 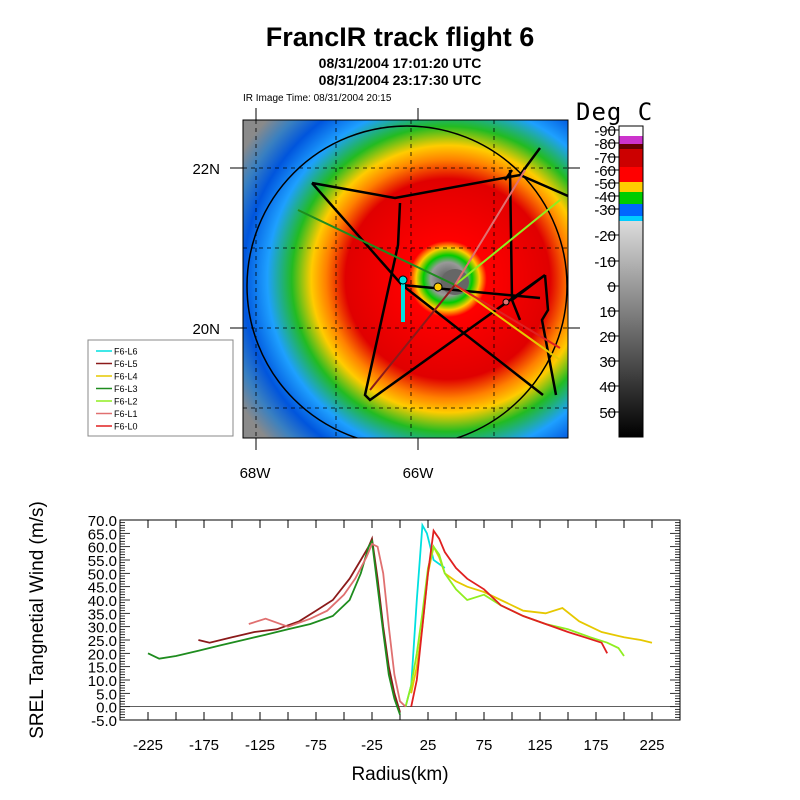 What do you see at coordinates (605, 184) in the screenshot?
I see `colorbar-label: -50` at bounding box center [605, 184].